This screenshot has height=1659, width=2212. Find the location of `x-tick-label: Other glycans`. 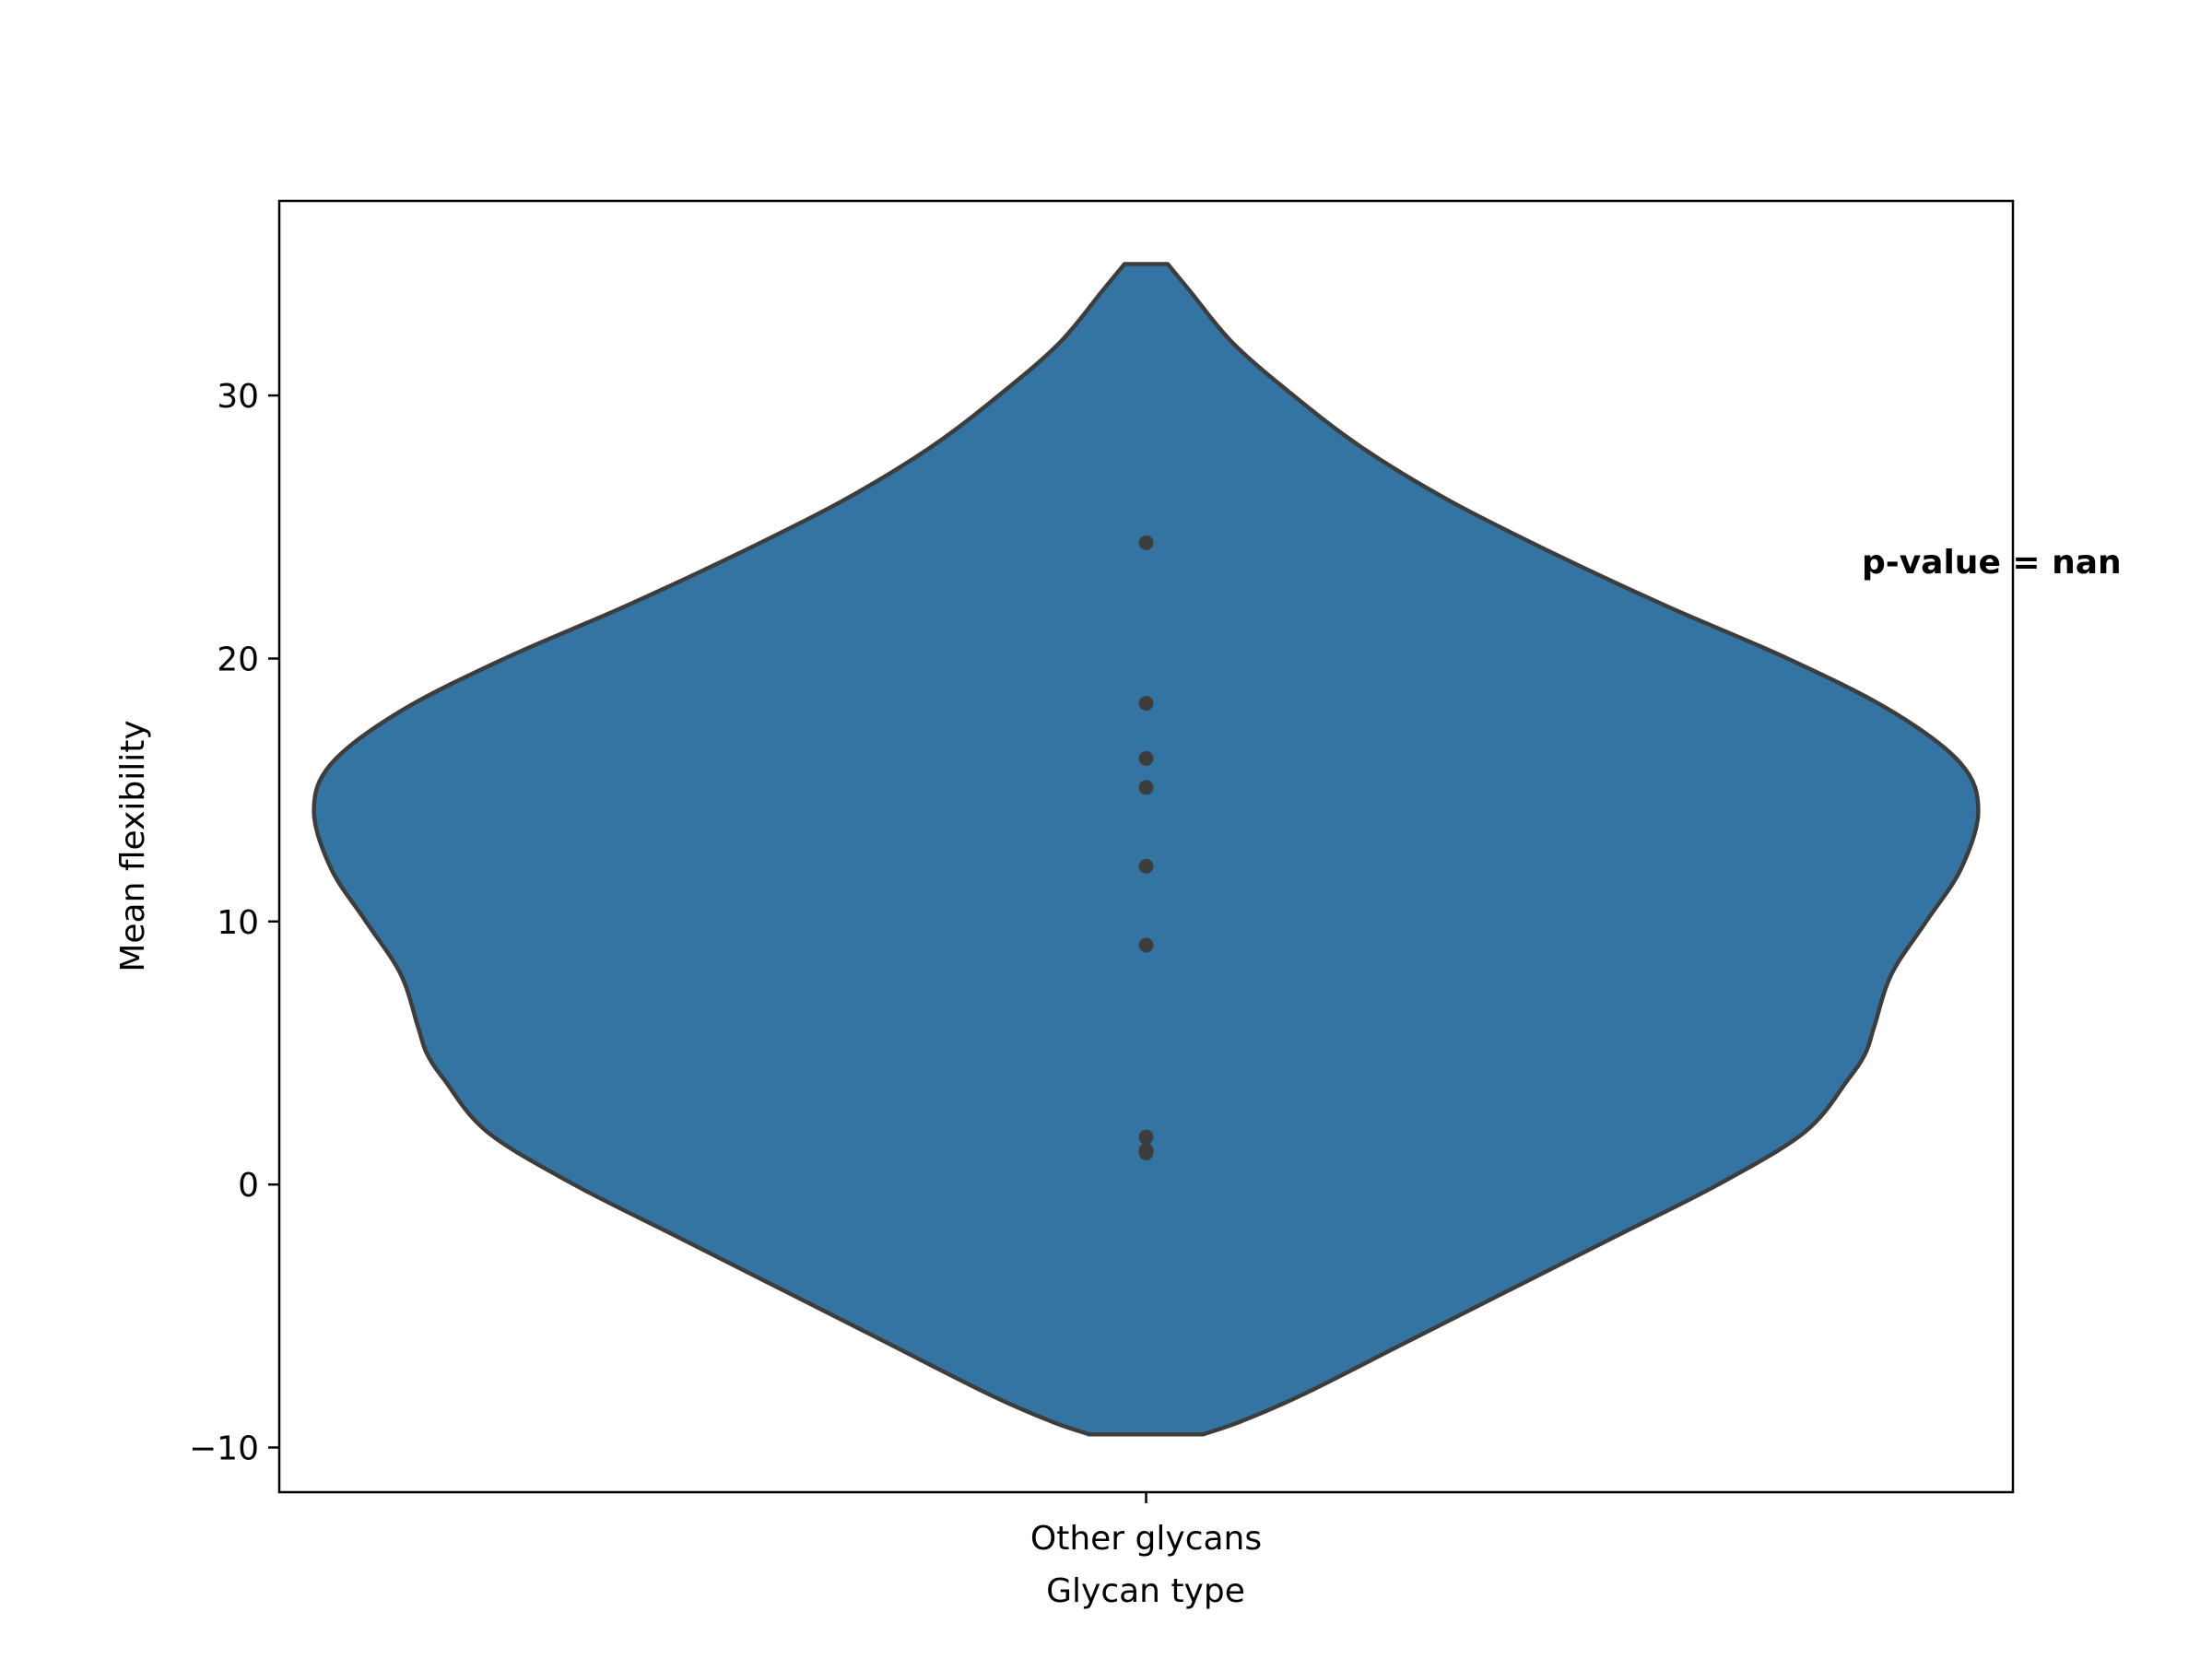

x-tick-label: Other glycans is located at coordinates (1146, 1539).